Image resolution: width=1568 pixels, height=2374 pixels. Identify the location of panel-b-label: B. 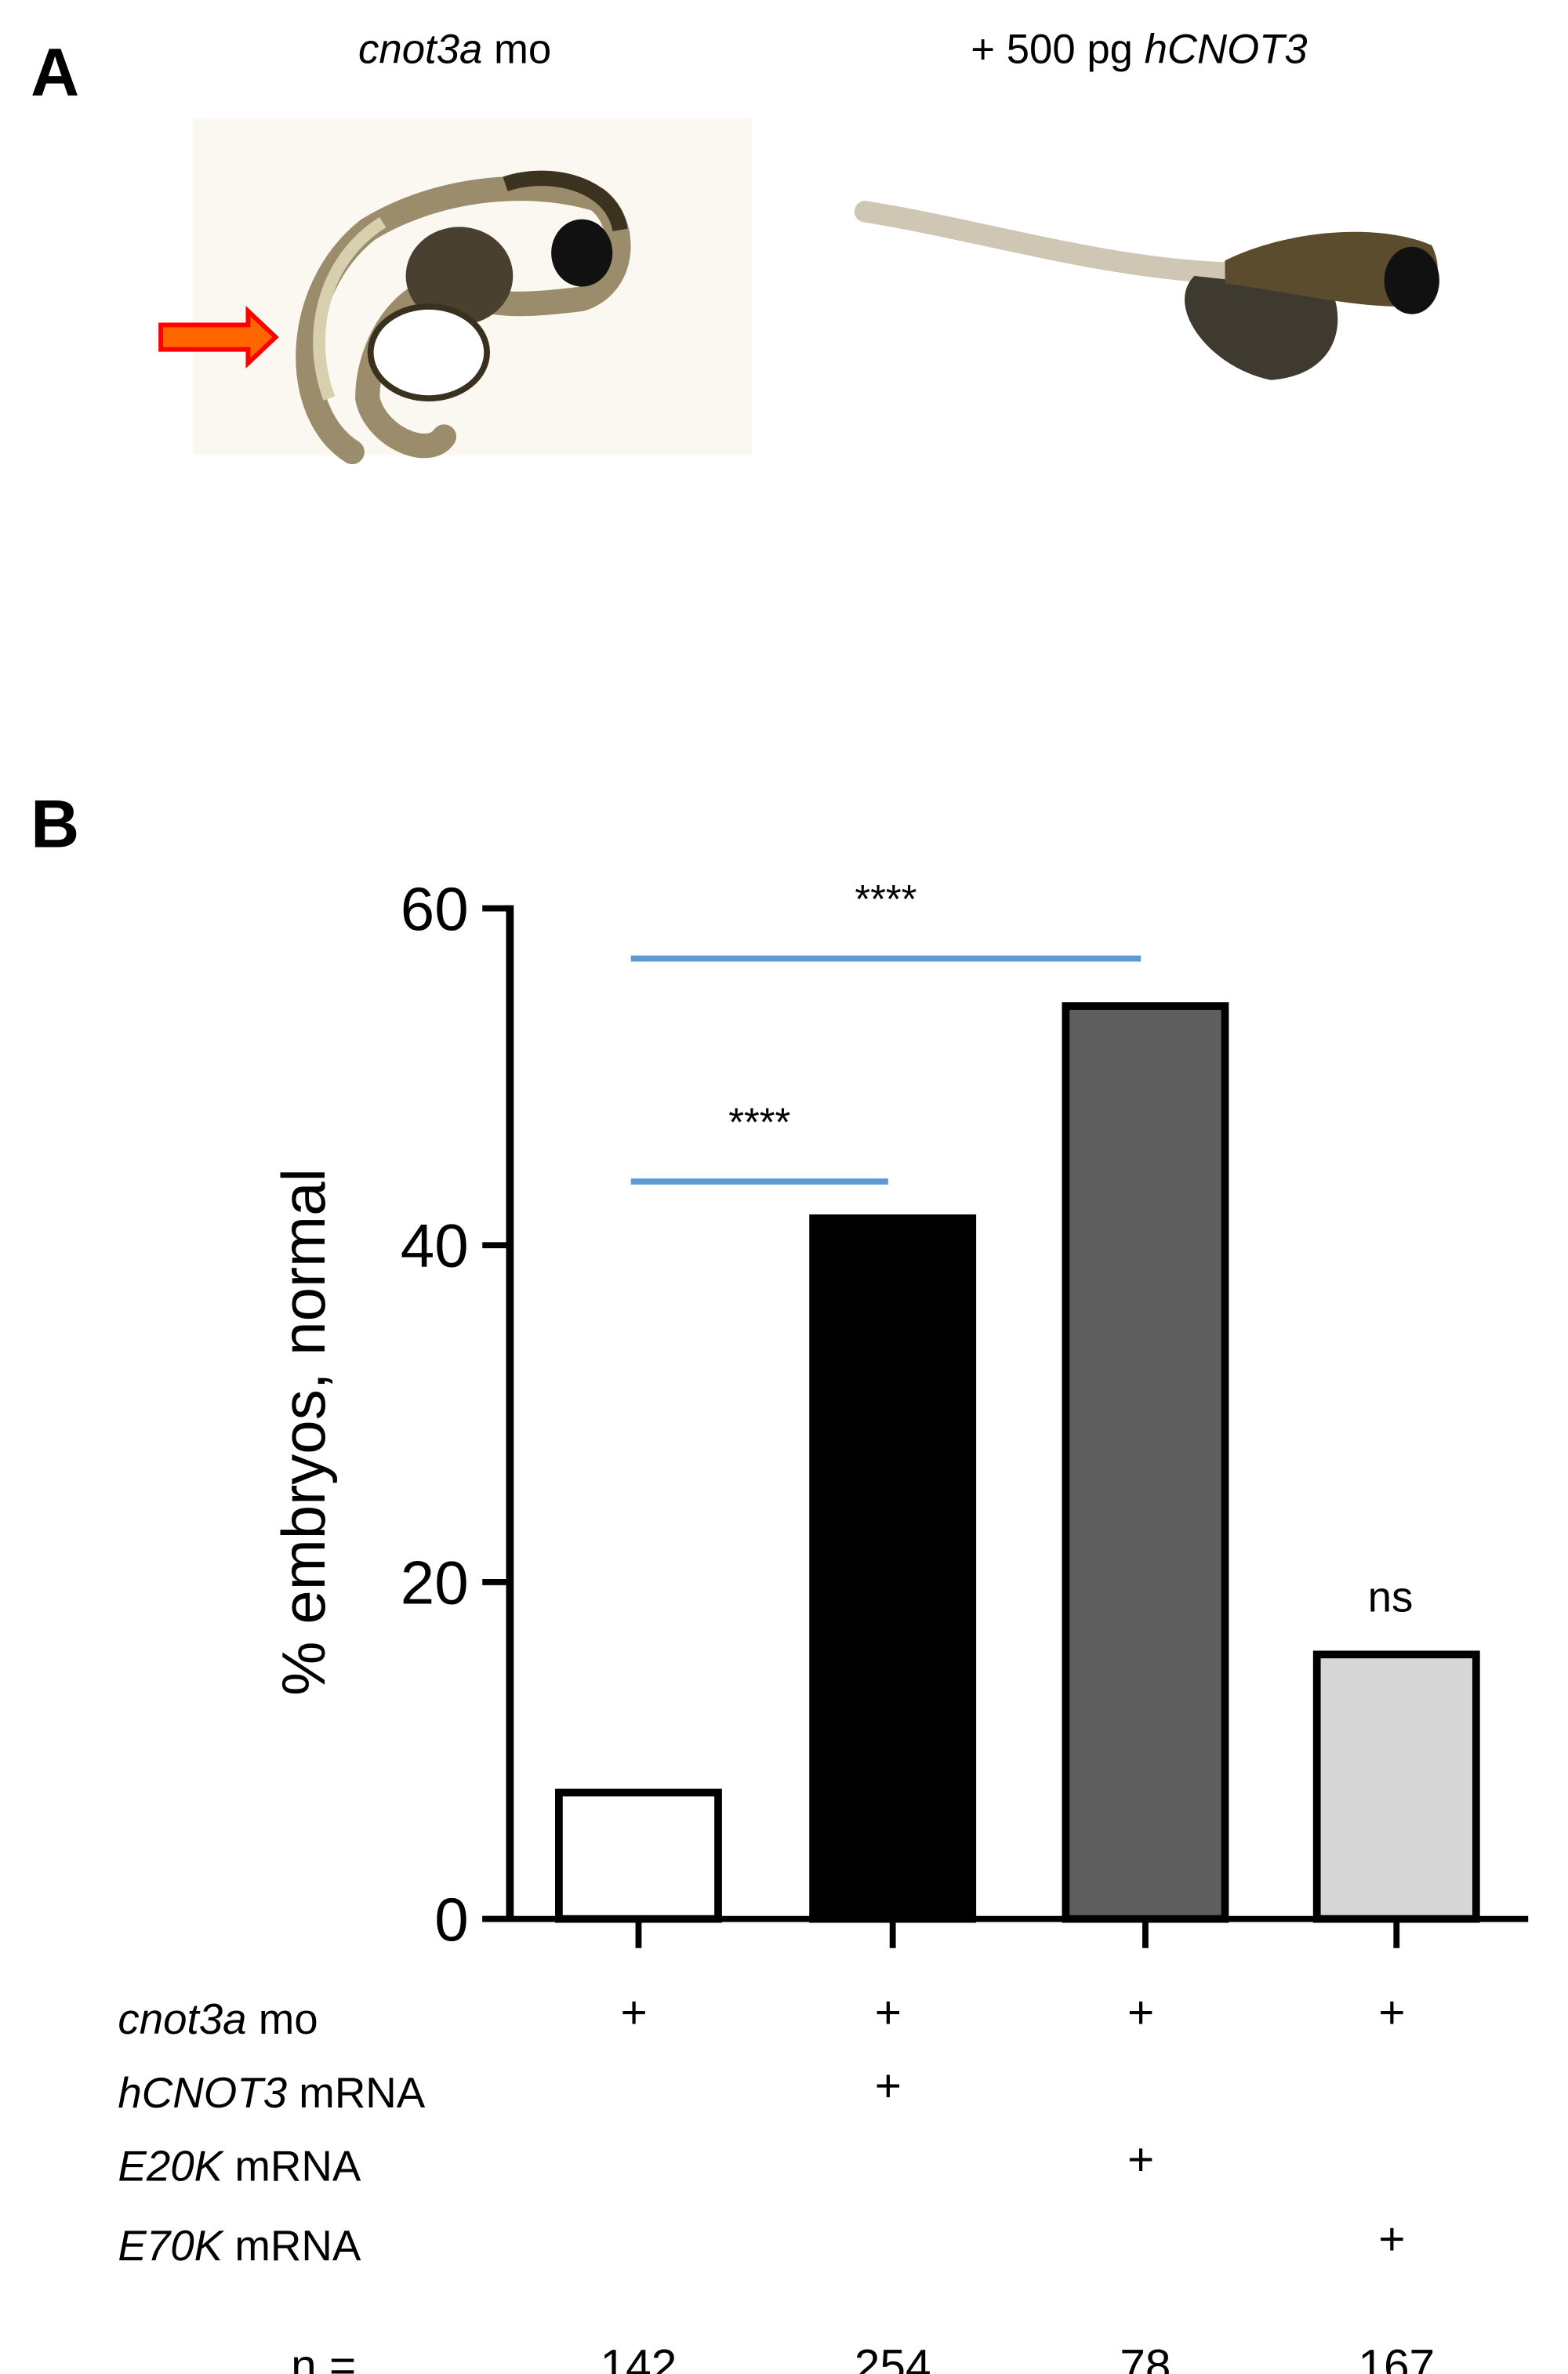
(55, 824).